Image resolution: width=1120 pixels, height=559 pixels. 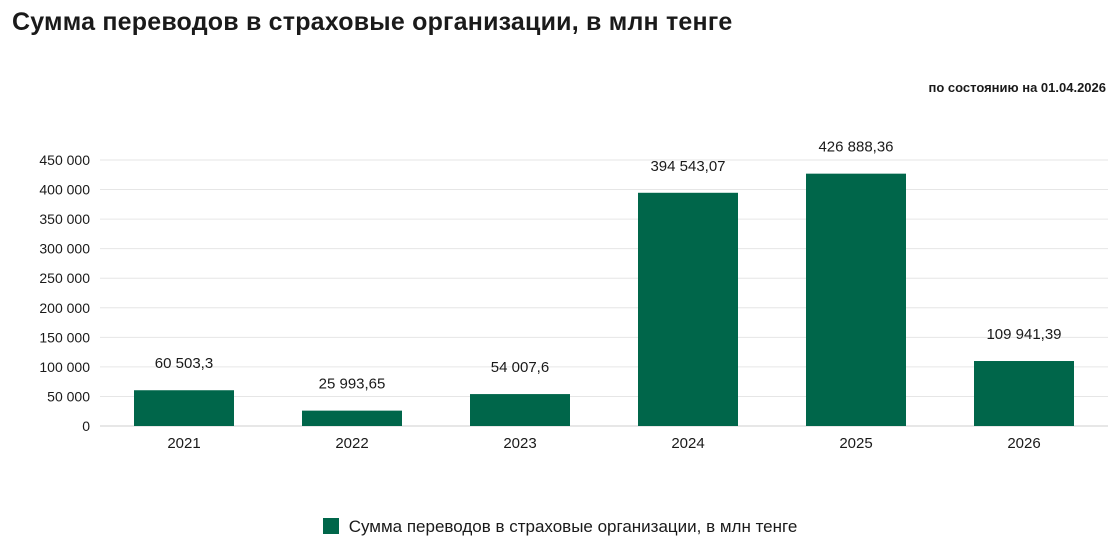 What do you see at coordinates (64, 160) in the screenshot?
I see `y-tick-label: 450 000` at bounding box center [64, 160].